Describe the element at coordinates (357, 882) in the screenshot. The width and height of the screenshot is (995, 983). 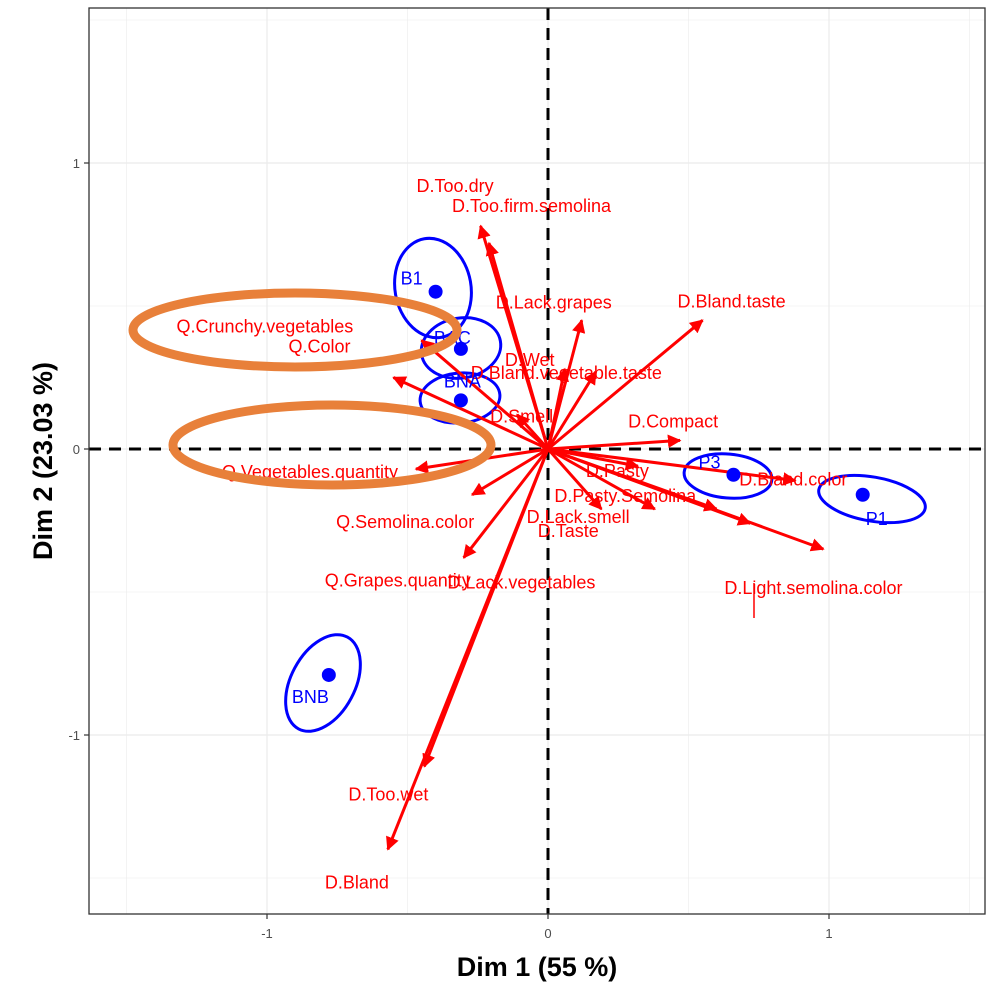
I see `vector-label-d-bland: D.Bland` at that location.